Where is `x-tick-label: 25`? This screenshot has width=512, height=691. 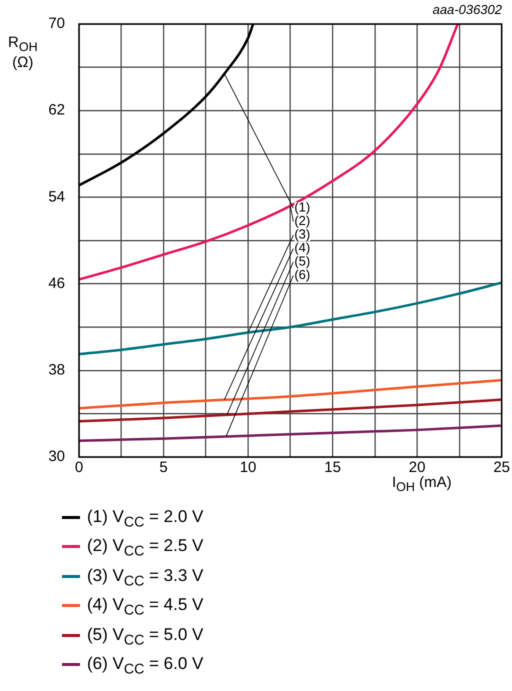
x-tick-label: 25 is located at coordinates (501, 467).